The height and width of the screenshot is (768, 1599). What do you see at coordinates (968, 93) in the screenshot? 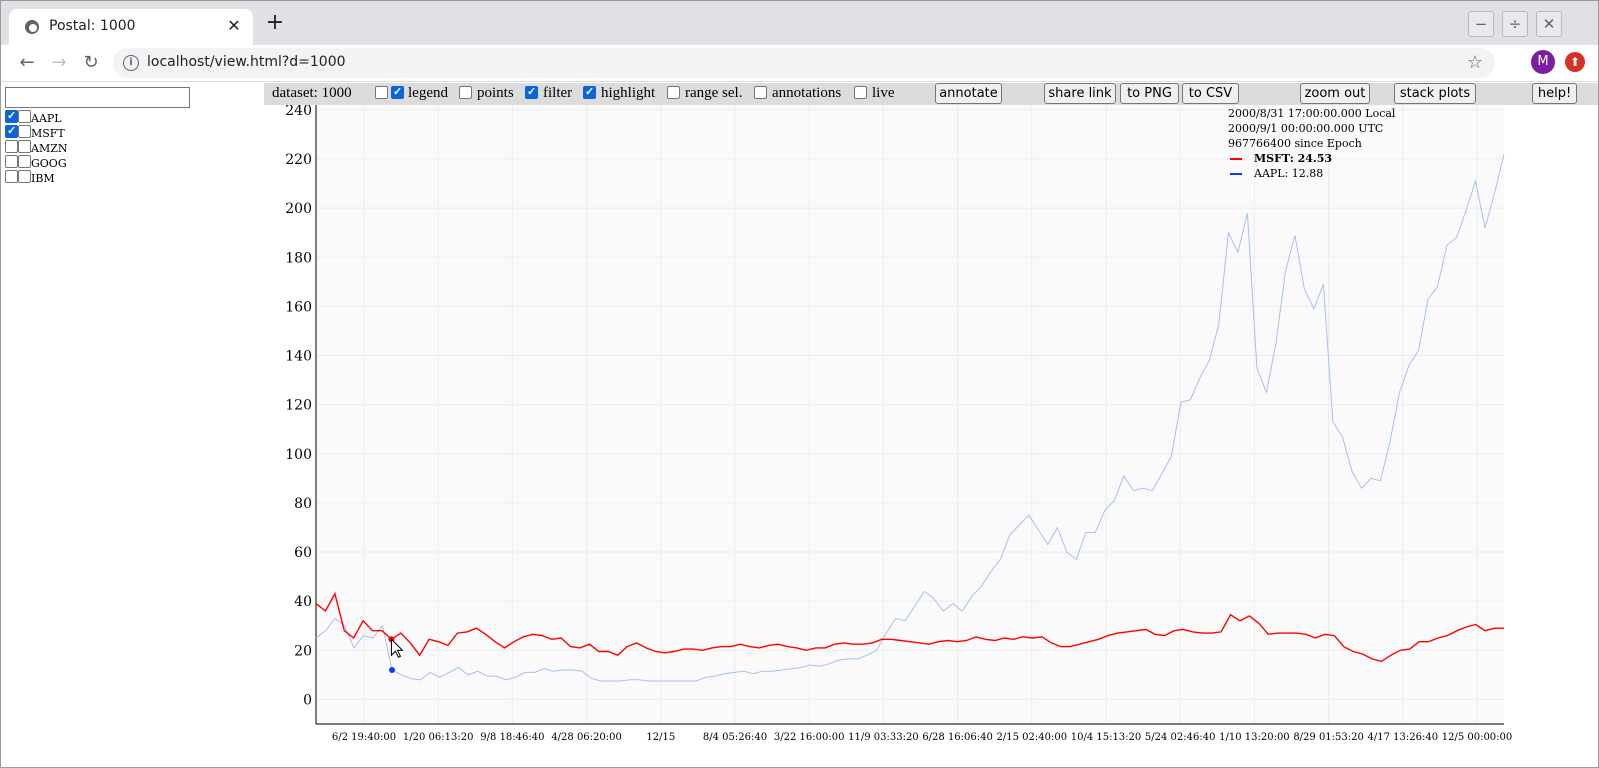
I see `annotate-button: annotate` at bounding box center [968, 93].